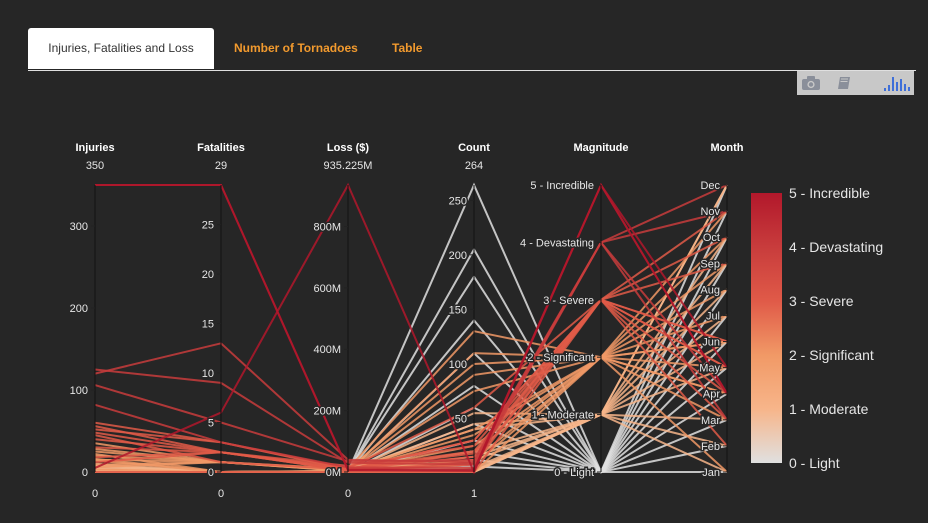 The width and height of the screenshot is (928, 523). What do you see at coordinates (711, 343) in the screenshot?
I see `tick-label: Jun` at bounding box center [711, 343].